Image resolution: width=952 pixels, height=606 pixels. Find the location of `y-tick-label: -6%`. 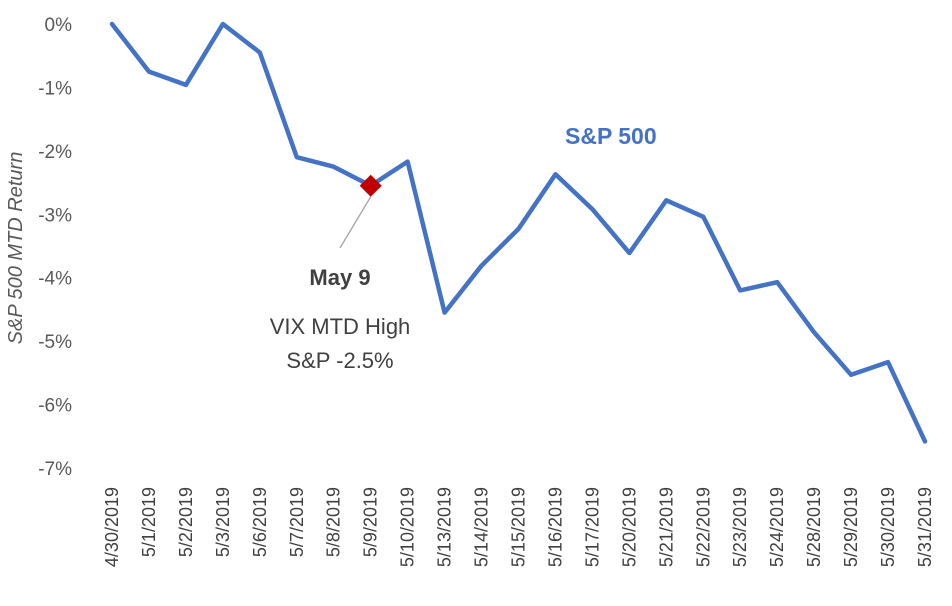

y-tick-label: -6% is located at coordinates (55, 406).